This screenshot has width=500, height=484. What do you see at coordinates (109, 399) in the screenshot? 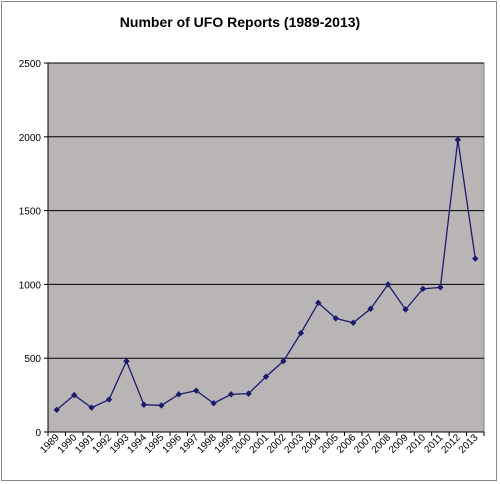
I see `data-point-1992` at bounding box center [109, 399].